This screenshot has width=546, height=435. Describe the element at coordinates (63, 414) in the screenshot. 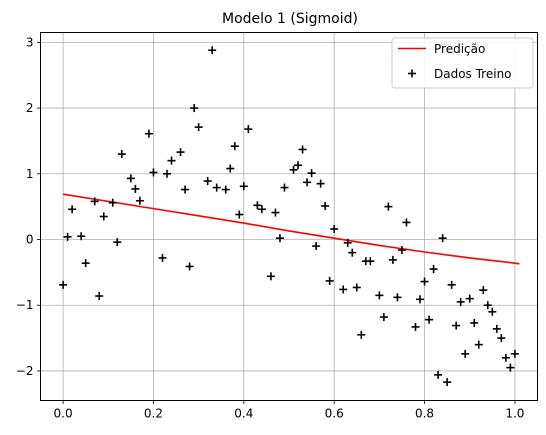

I see `x-tick-label: 0.0` at that location.